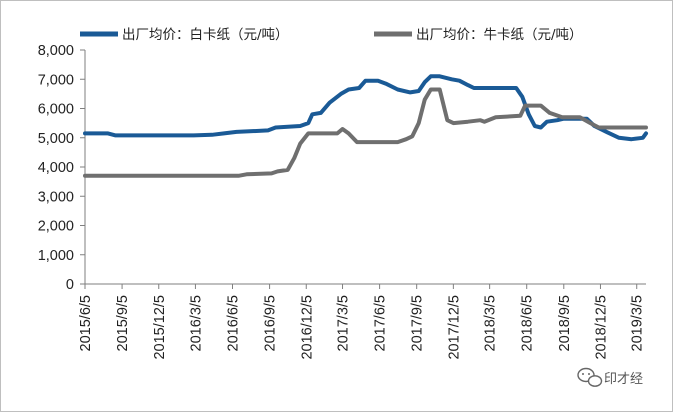 The width and height of the screenshot is (673, 412). Describe the element at coordinates (56, 197) in the screenshot. I see `y-tick-label: 3,000` at that location.